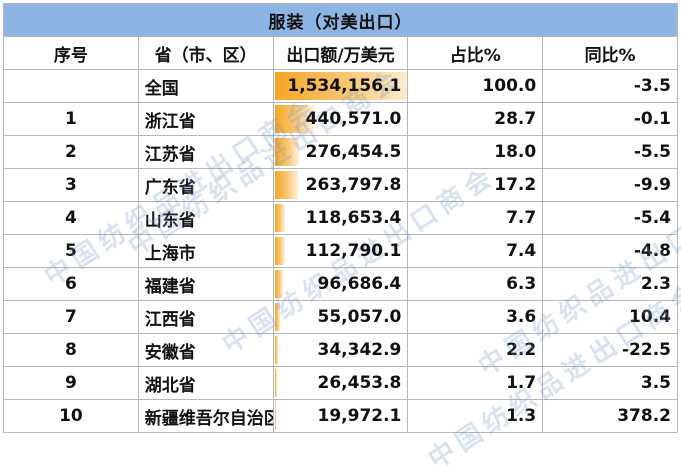 This screenshot has width=681, height=476. I want to click on export-value-text: 34,342.9, so click(359, 350).